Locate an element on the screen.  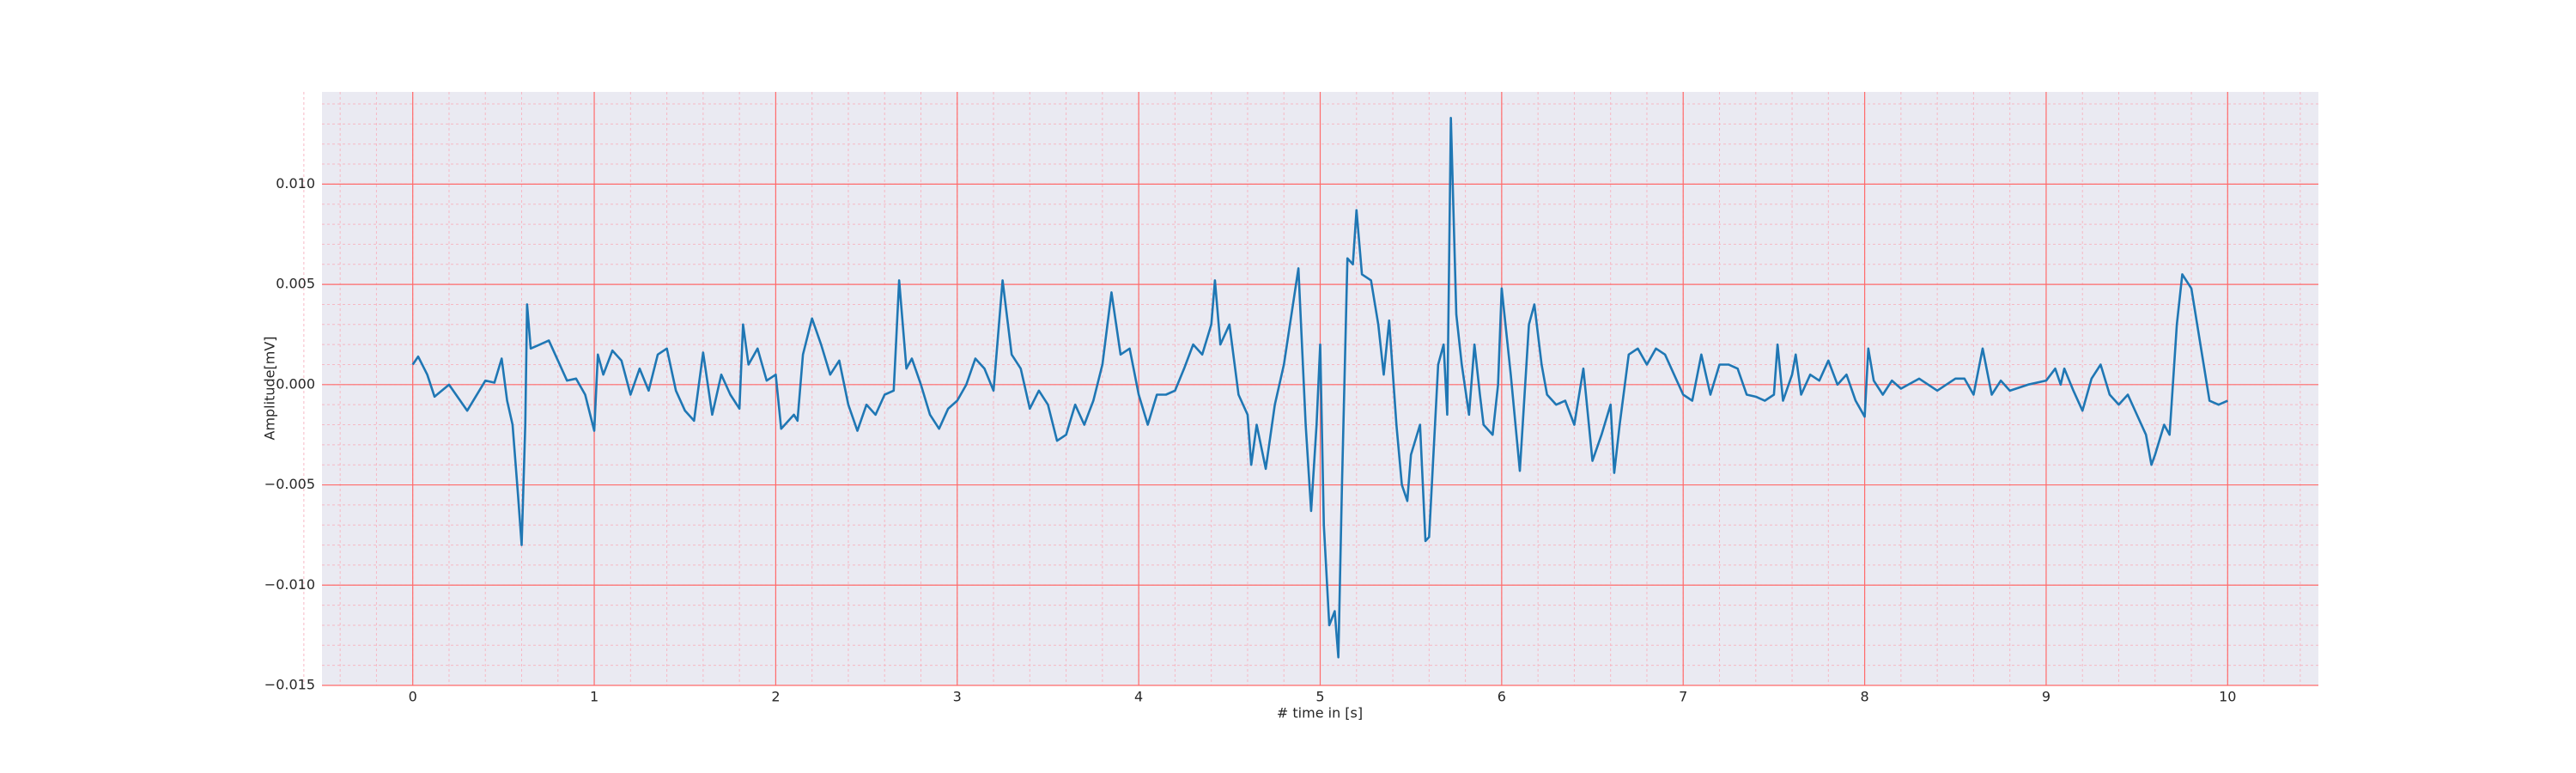
x-tick-label: 4 is located at coordinates (1138, 697).